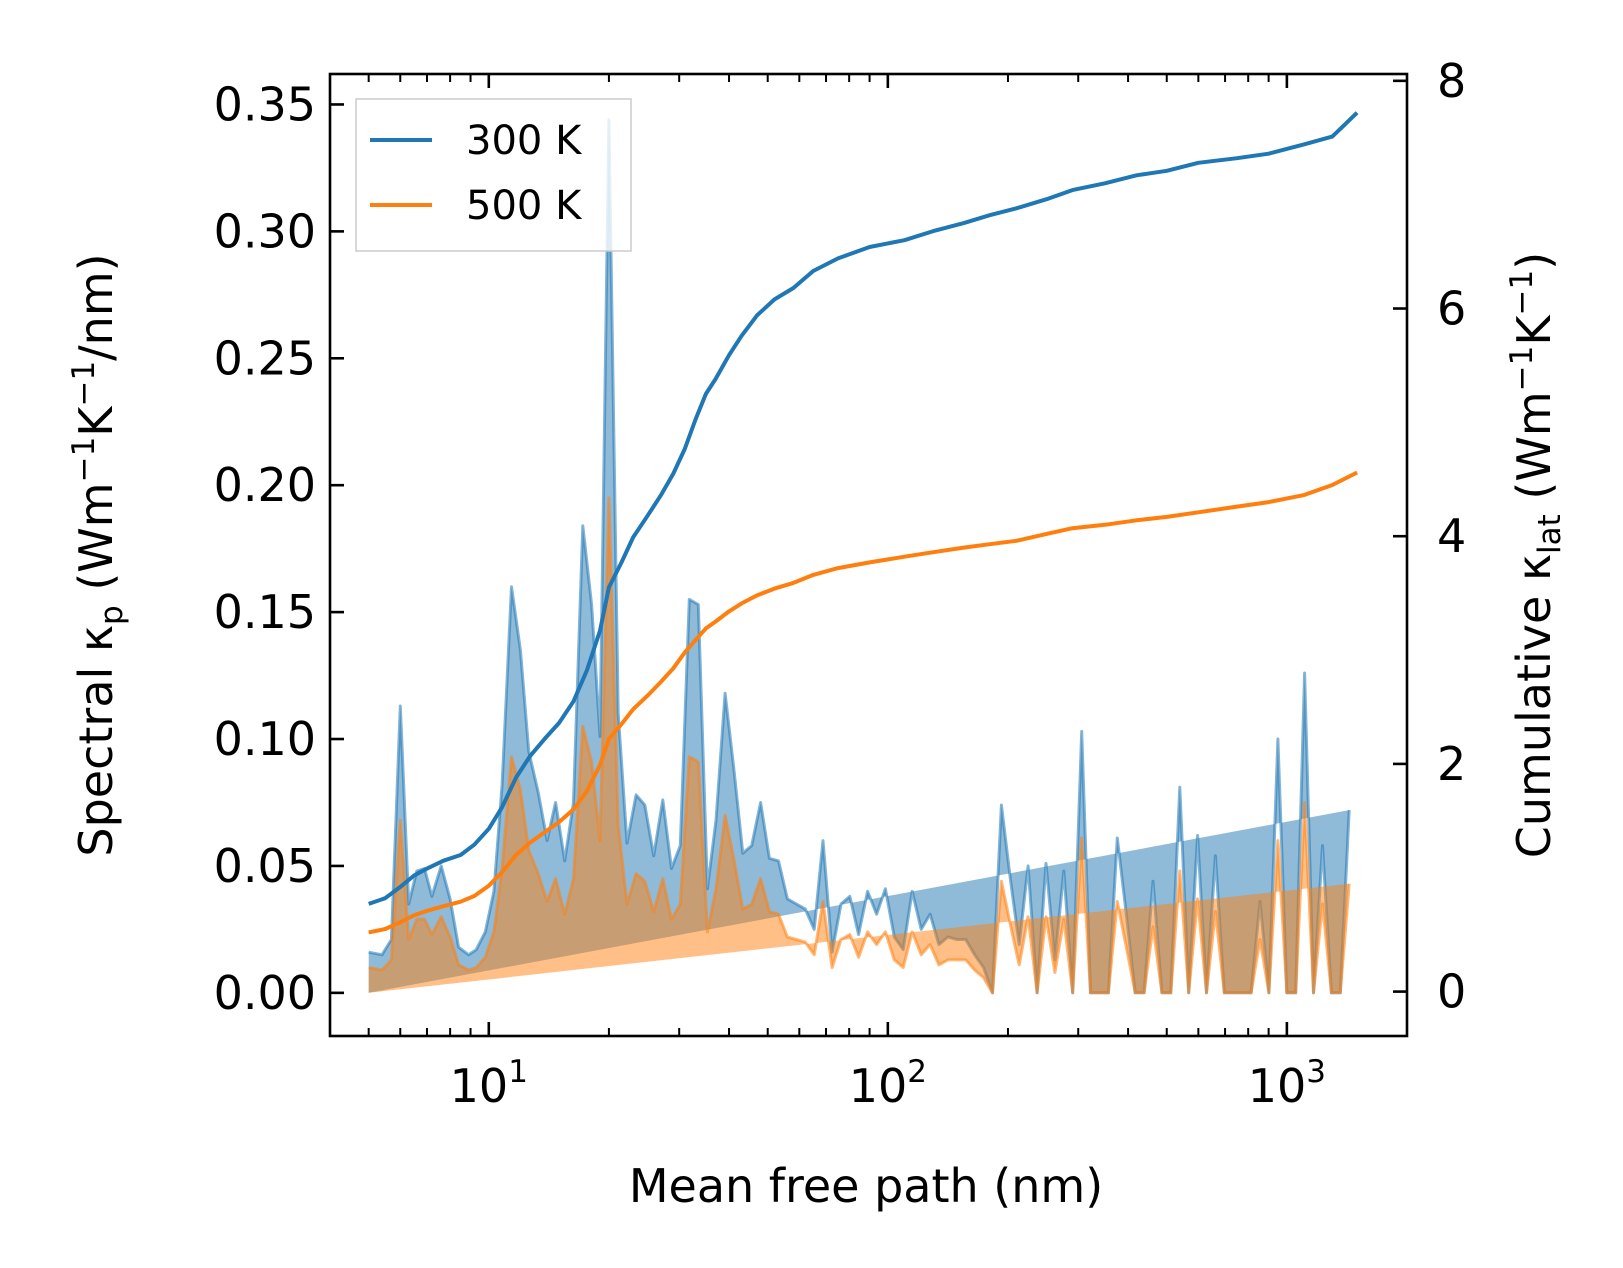 The image size is (1623, 1268). Describe the element at coordinates (524, 206) in the screenshot. I see `legend-label-500k: 500 K` at that location.